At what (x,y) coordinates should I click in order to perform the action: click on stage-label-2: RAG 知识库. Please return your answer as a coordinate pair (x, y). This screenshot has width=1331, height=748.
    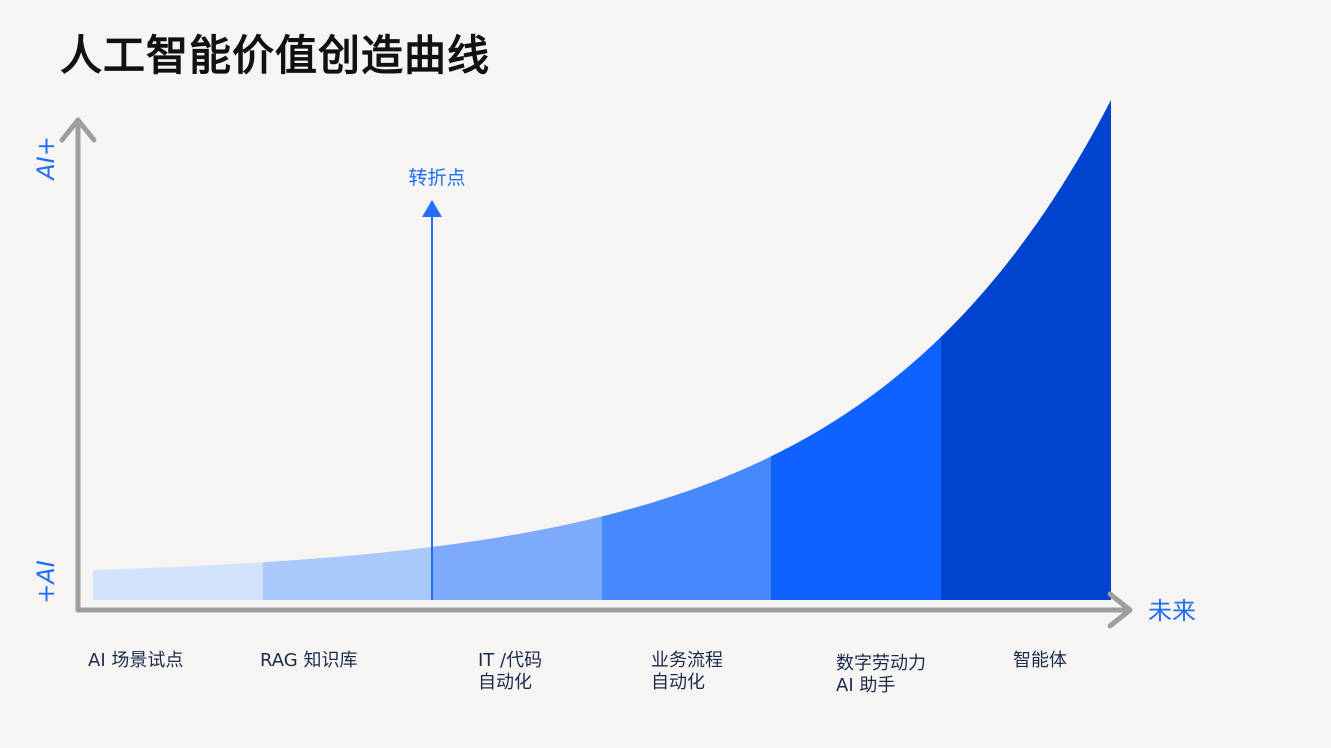
    Looking at the image, I should click on (308, 661).